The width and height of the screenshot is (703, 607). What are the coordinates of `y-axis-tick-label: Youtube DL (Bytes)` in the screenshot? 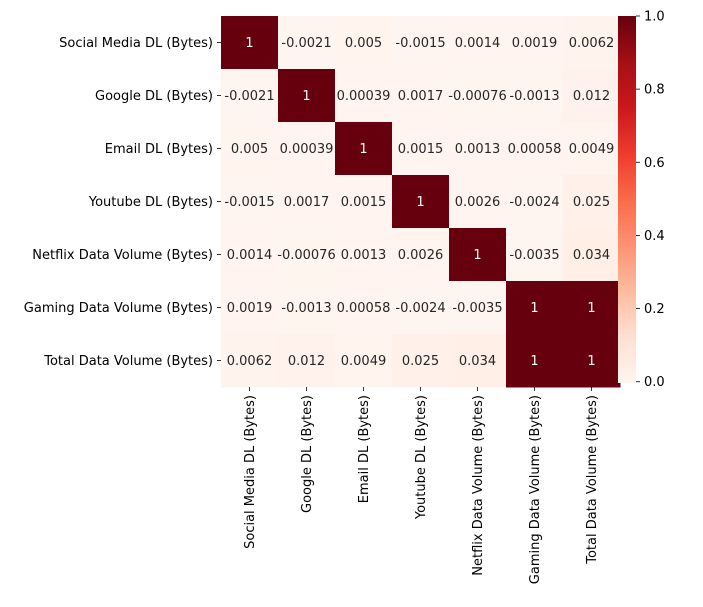 It's located at (150, 202).